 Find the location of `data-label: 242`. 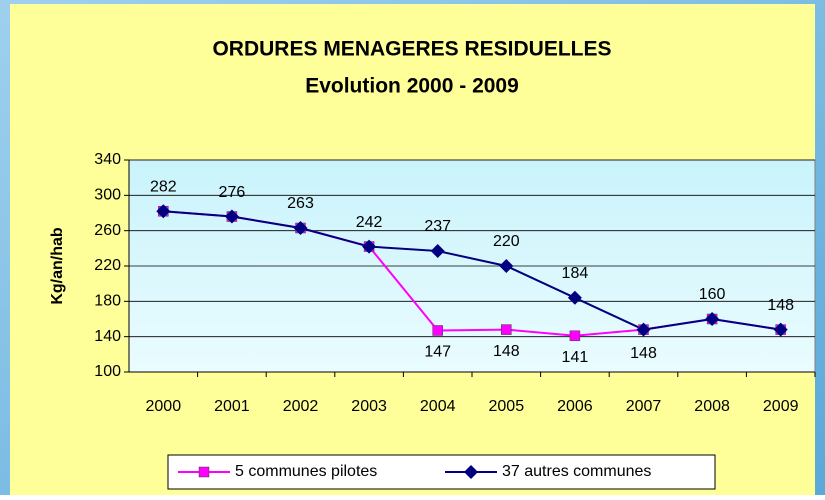

data-label: 242 is located at coordinates (369, 222).